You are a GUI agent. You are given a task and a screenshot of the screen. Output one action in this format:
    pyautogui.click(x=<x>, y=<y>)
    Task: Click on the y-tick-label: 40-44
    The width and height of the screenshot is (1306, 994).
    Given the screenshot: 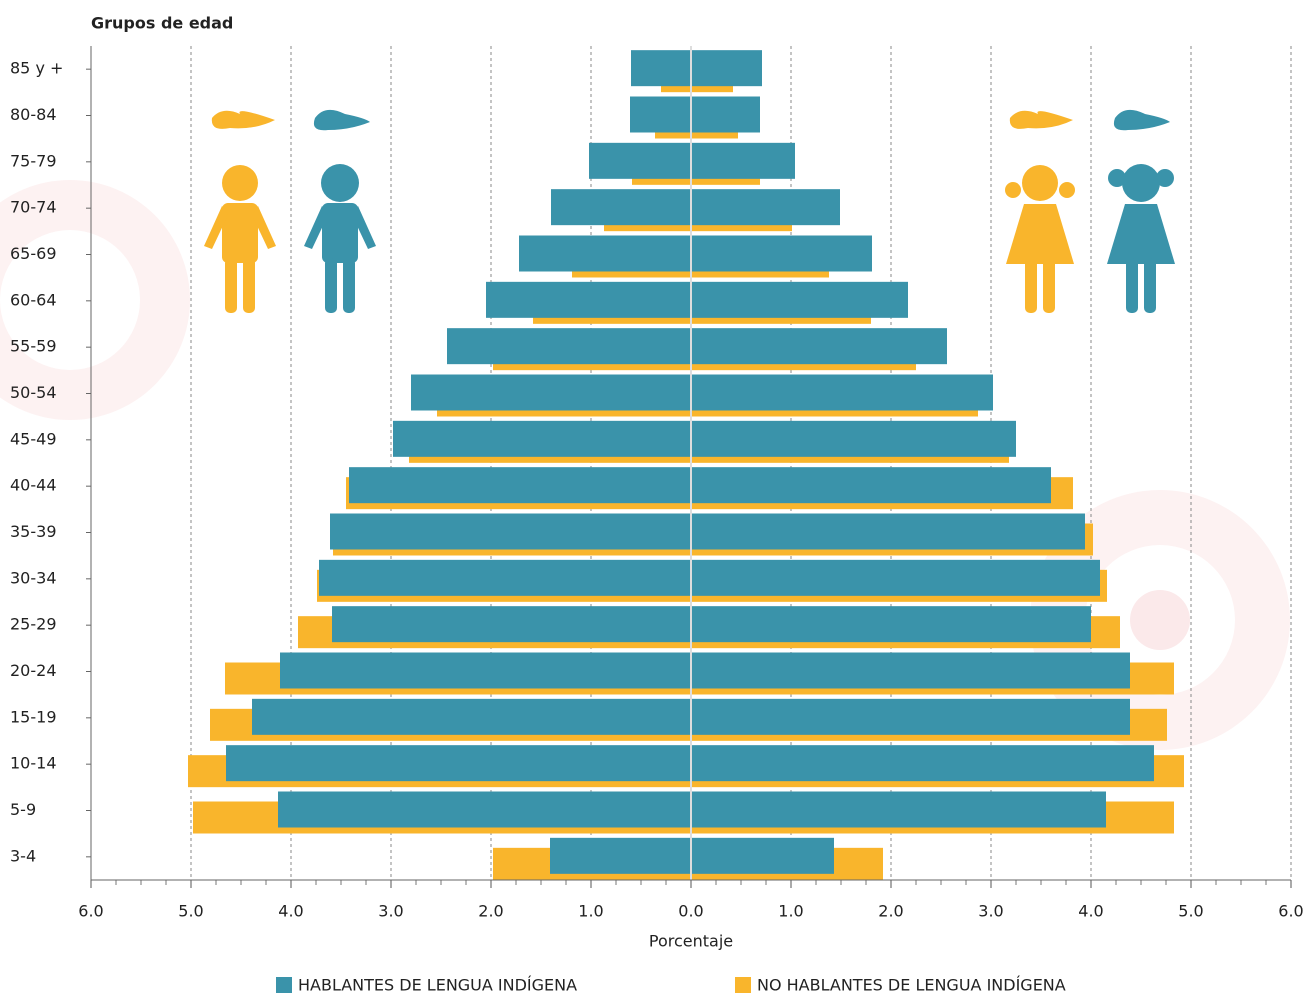 What is the action you would take?
    pyautogui.click(x=33, y=485)
    